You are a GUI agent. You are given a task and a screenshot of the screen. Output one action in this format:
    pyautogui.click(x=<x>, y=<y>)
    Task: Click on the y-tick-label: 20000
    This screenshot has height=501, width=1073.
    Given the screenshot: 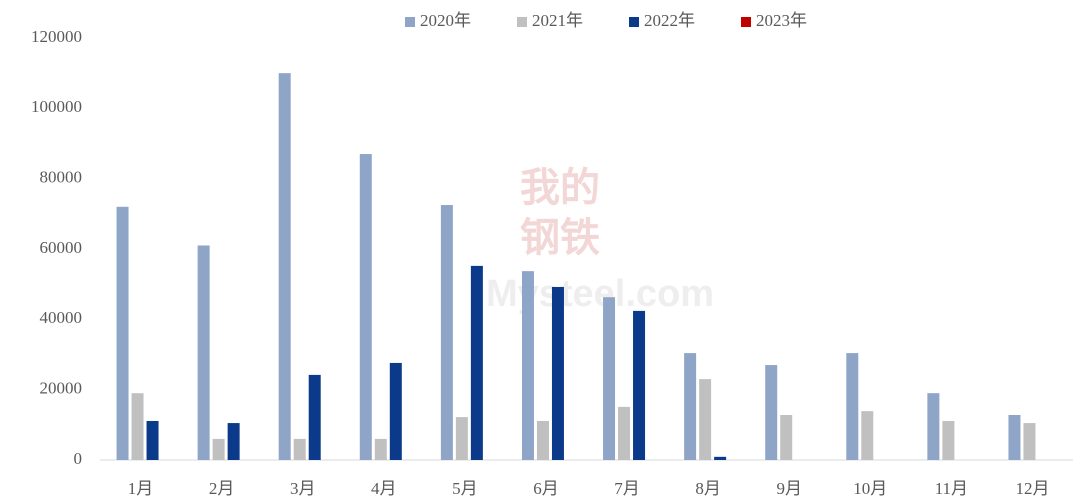 What is the action you would take?
    pyautogui.click(x=61, y=388)
    